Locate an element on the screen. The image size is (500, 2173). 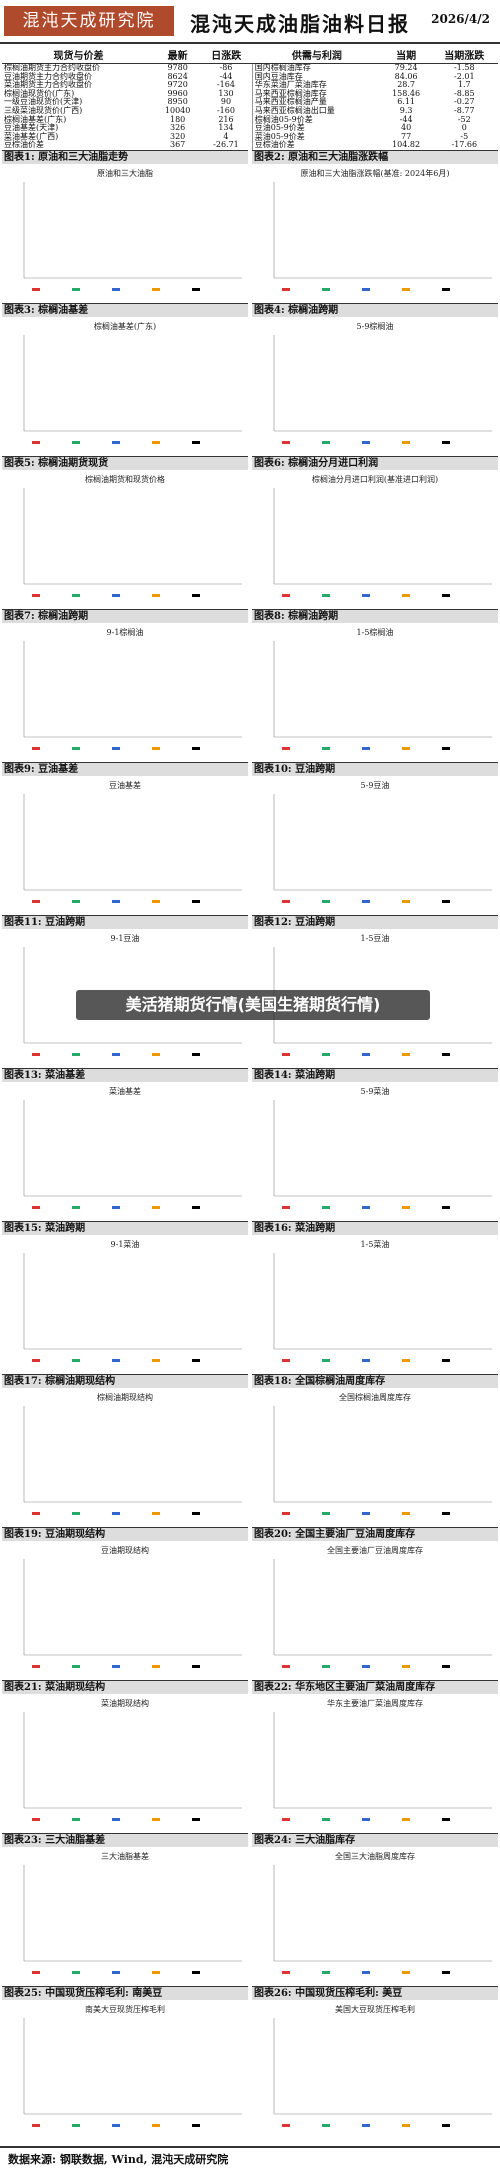
chart-title: 9-1棕榈油 is located at coordinates (125, 632).